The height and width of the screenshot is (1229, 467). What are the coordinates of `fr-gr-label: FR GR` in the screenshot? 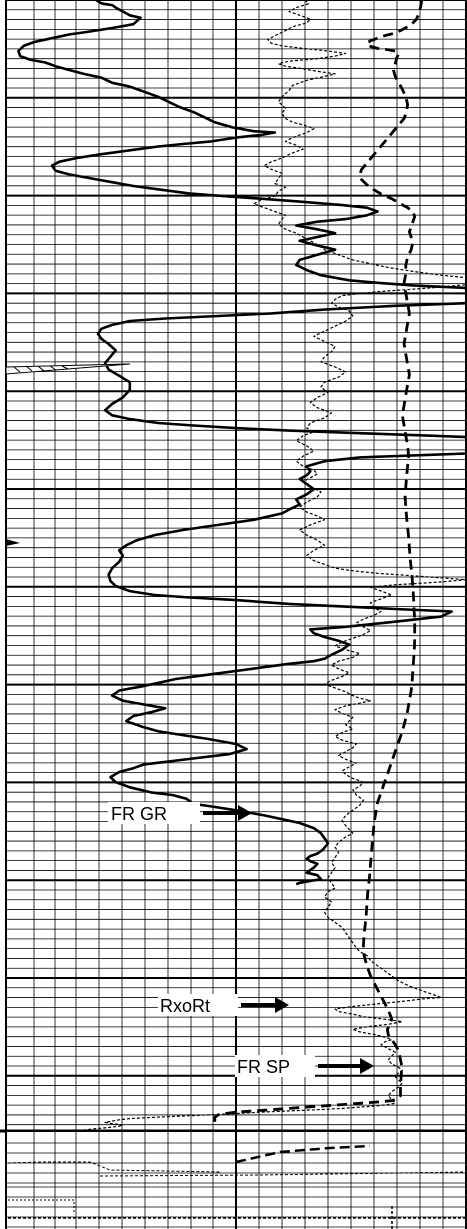 It's located at (180, 813).